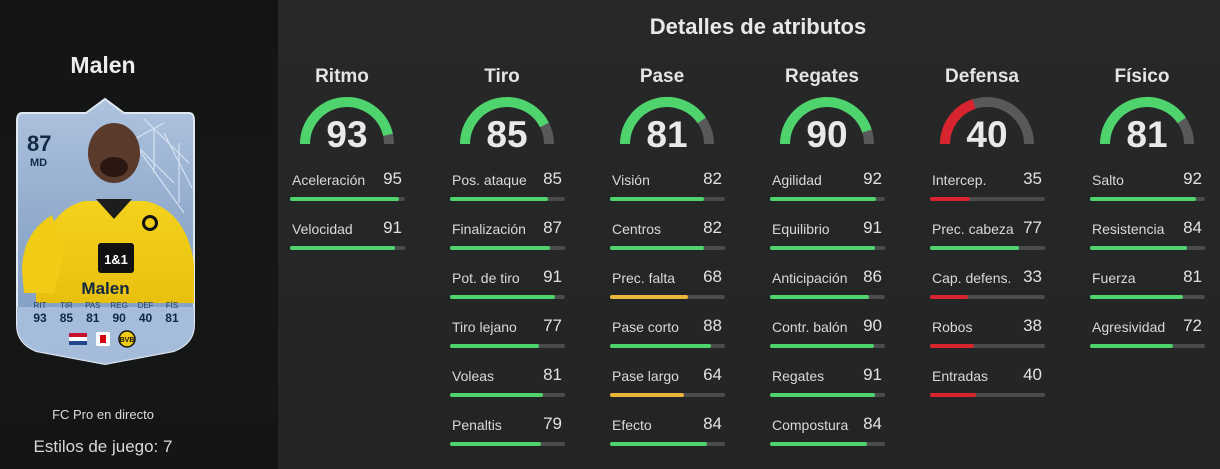 The image size is (1220, 469). I want to click on attribute-row: Compostura 84, so click(827, 435).